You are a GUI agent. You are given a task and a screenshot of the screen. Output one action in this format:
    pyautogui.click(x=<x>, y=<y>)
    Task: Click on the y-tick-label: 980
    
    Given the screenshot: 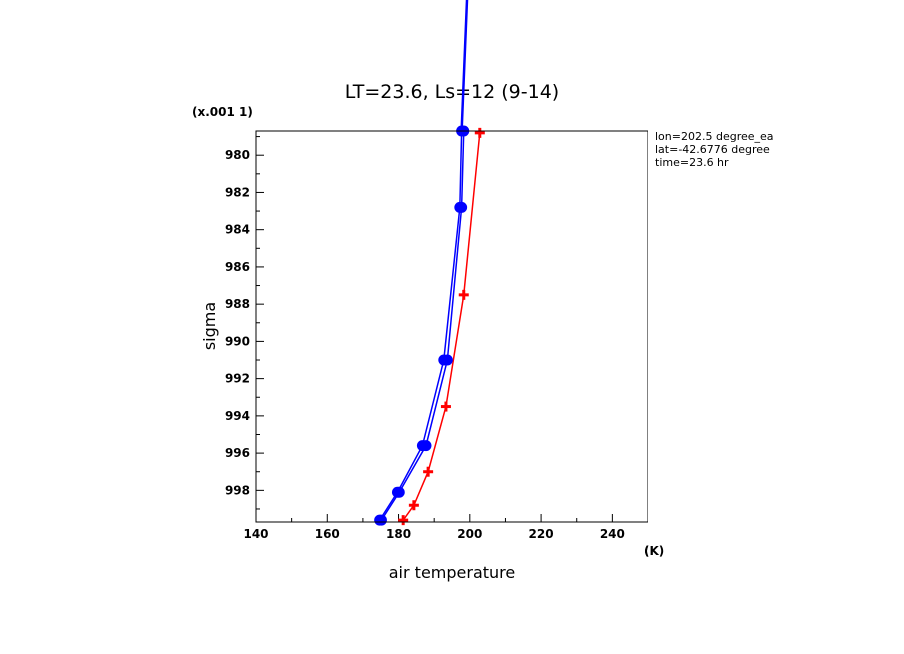 What is the action you would take?
    pyautogui.click(x=237, y=155)
    